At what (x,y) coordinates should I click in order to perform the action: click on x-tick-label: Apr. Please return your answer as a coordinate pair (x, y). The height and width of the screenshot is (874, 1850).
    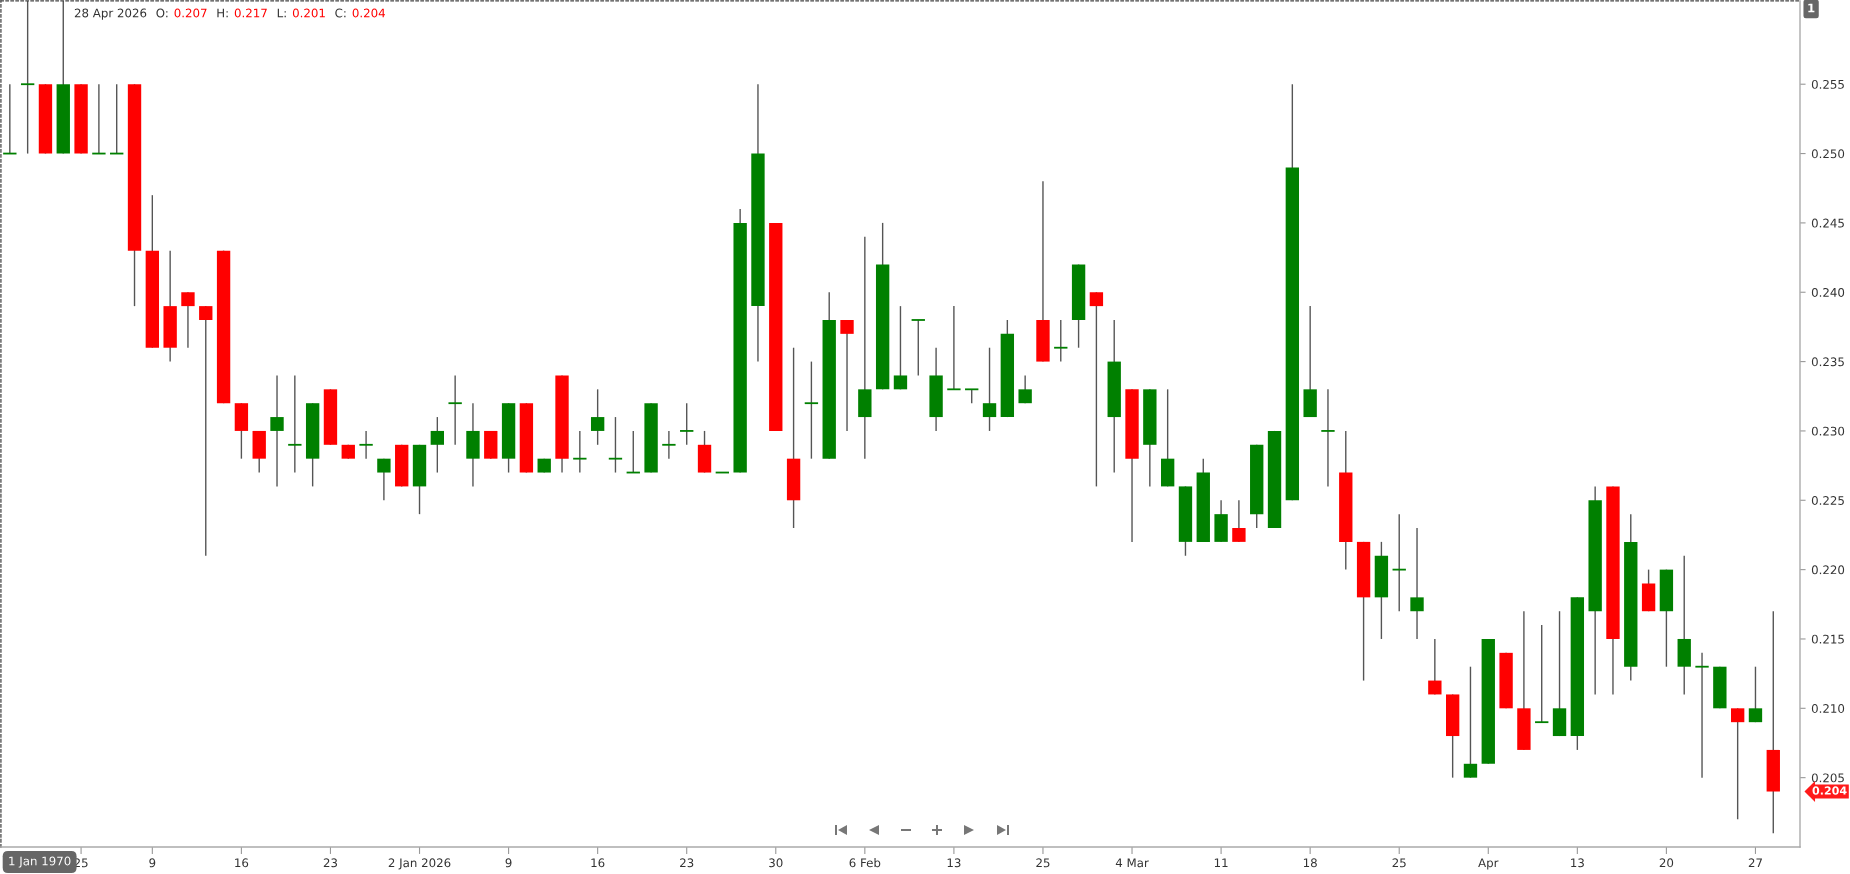
    Looking at the image, I should click on (1488, 864).